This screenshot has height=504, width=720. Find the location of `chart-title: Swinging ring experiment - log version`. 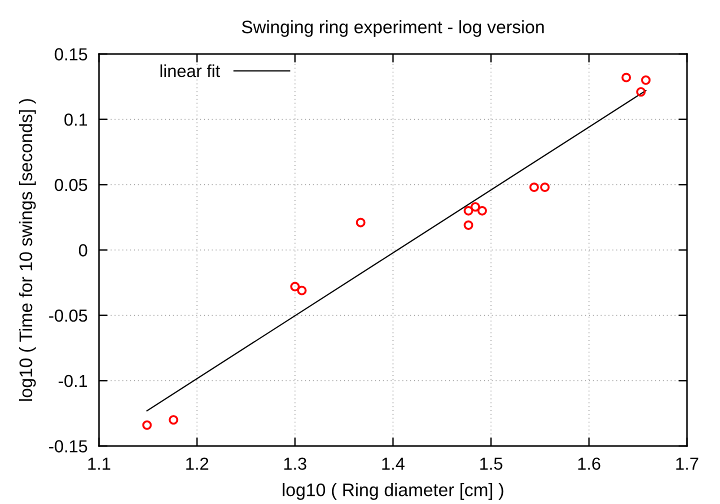

chart-title: Swinging ring experiment - log version is located at coordinates (393, 28).